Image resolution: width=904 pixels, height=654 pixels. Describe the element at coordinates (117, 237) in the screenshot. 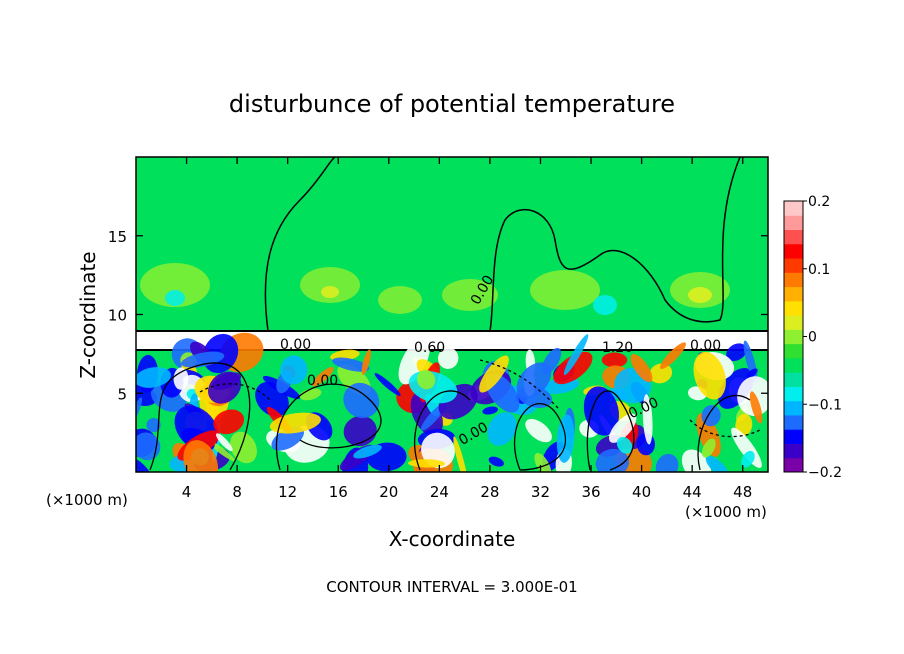

I see `y-tick-label: 15` at that location.